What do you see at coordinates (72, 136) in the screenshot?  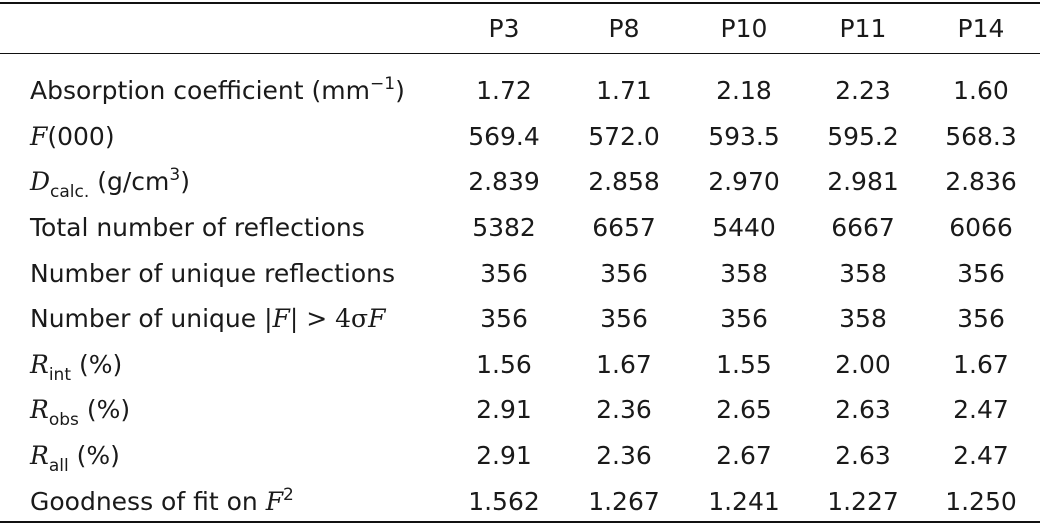 I see `row-label: F(000)` at bounding box center [72, 136].